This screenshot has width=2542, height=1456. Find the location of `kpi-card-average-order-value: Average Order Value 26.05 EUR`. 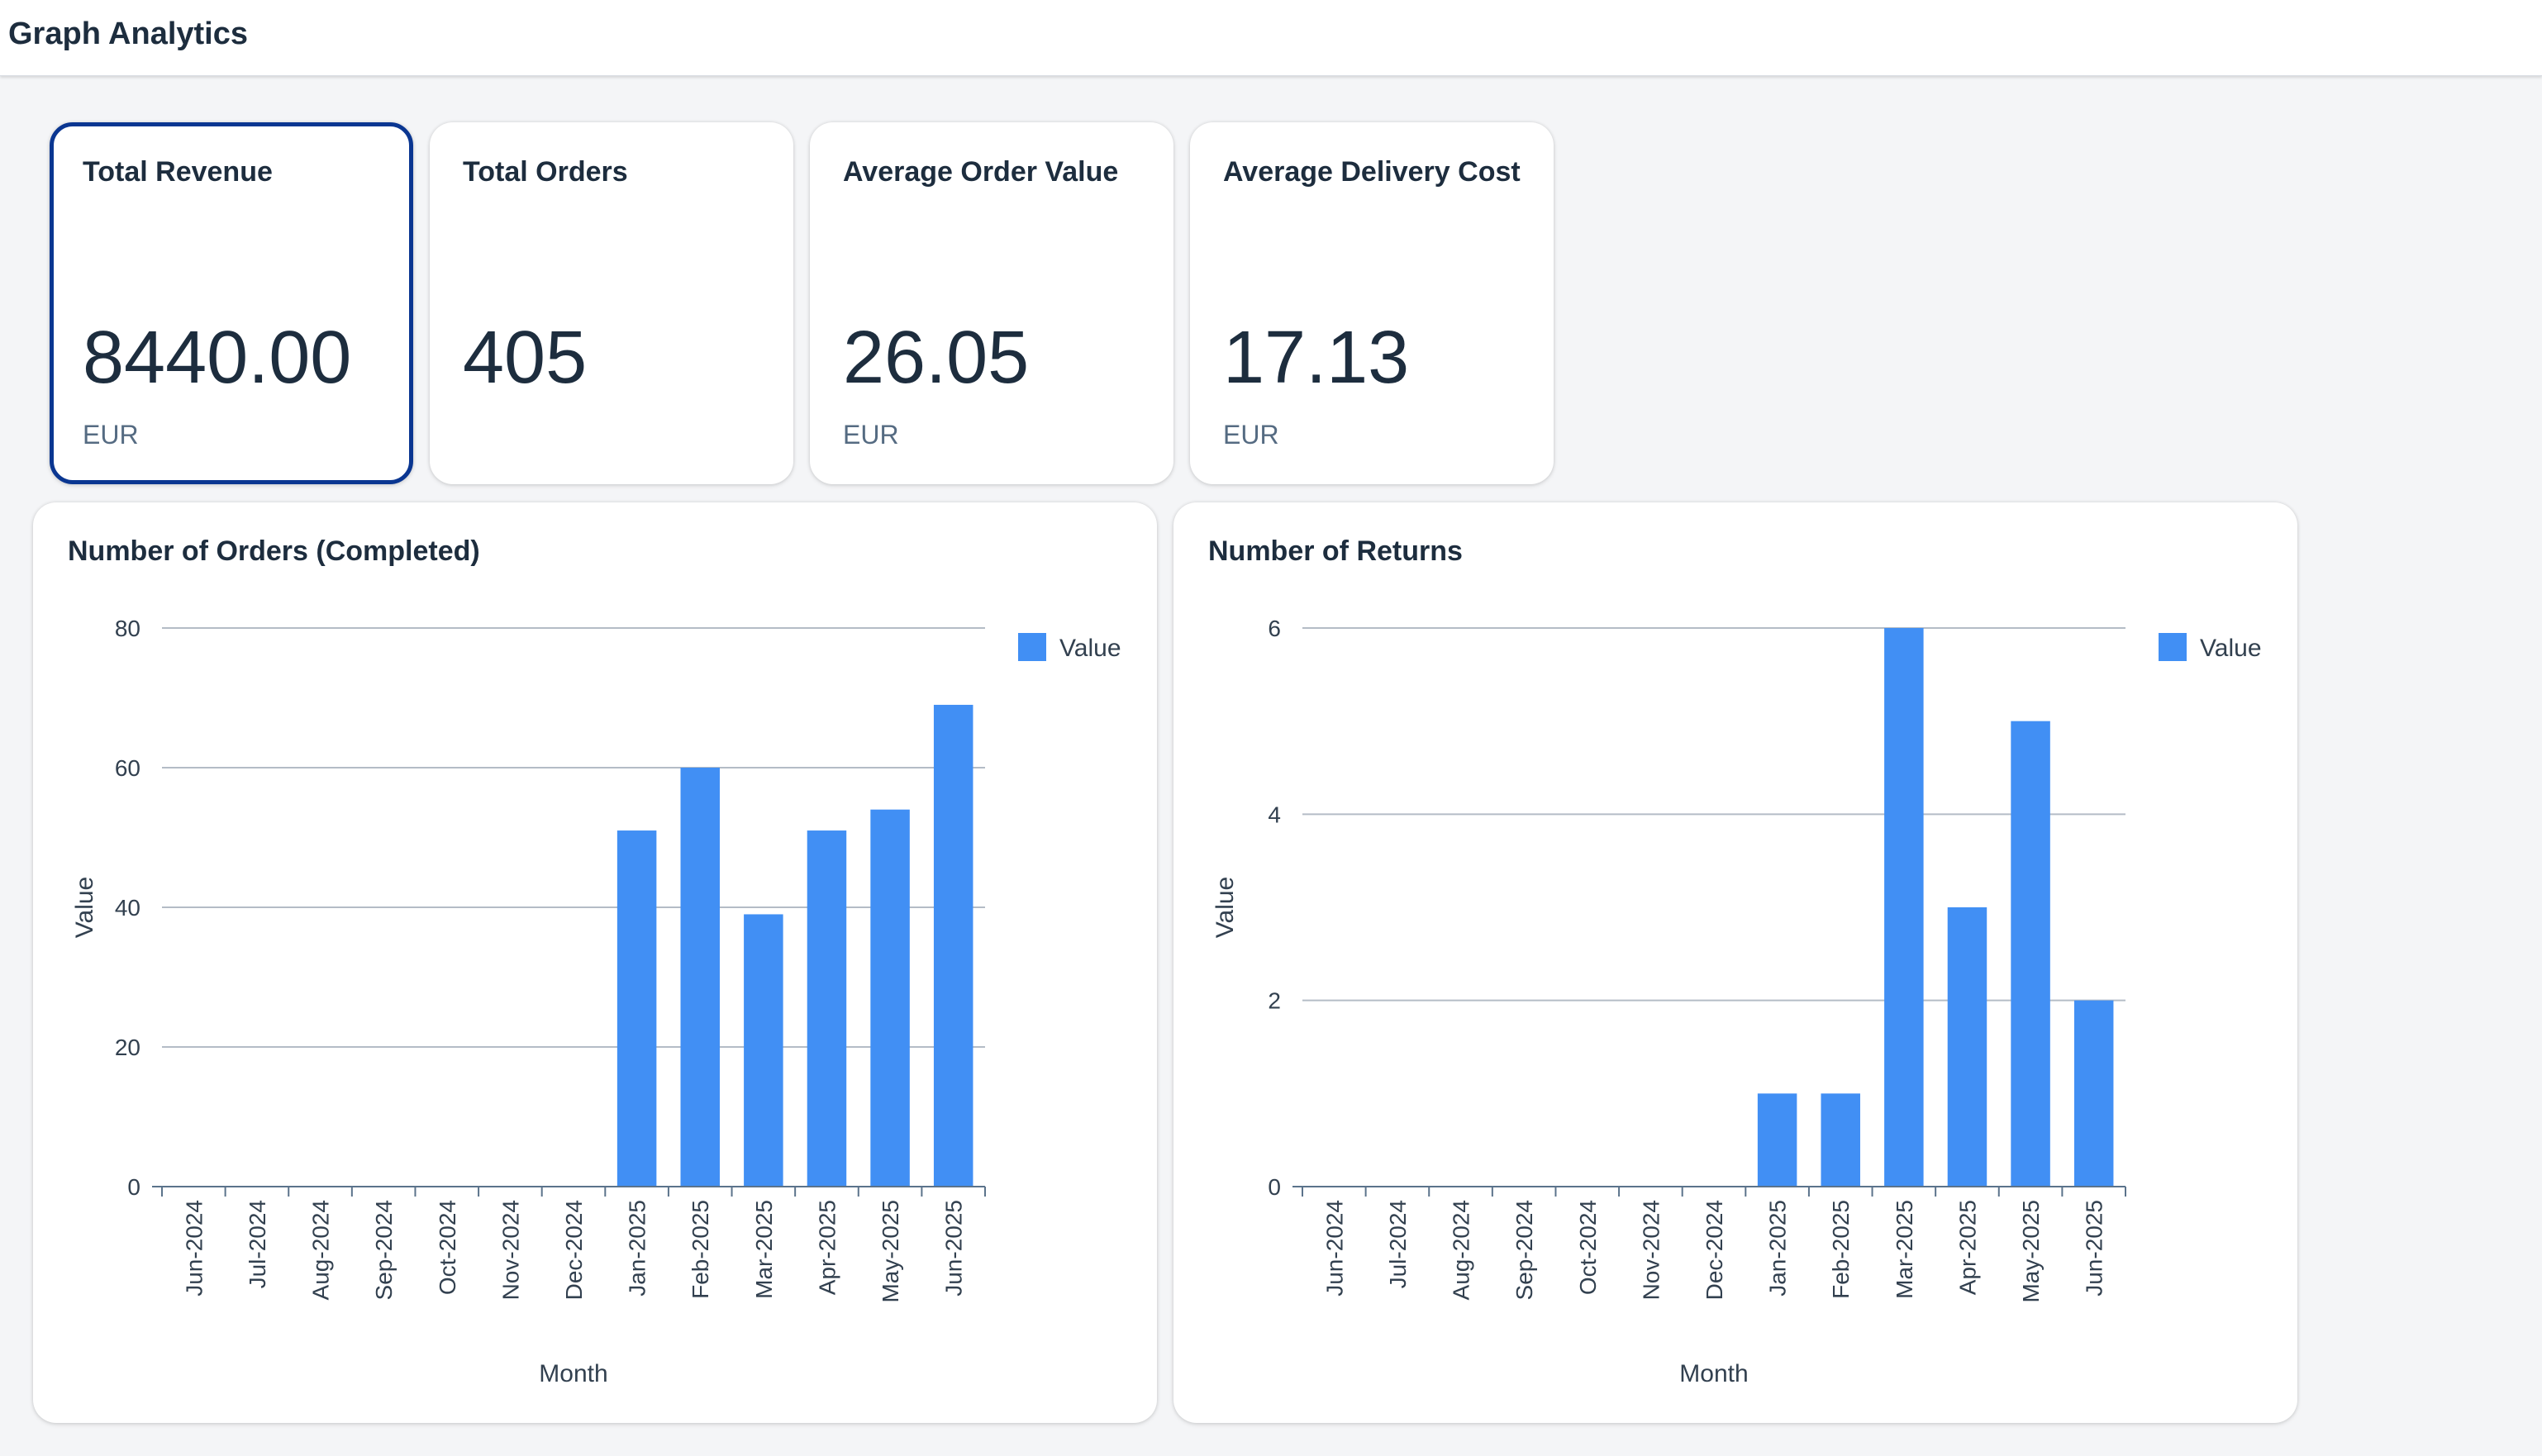

kpi-card-average-order-value: Average Order Value 26.05 EUR is located at coordinates (991, 303).